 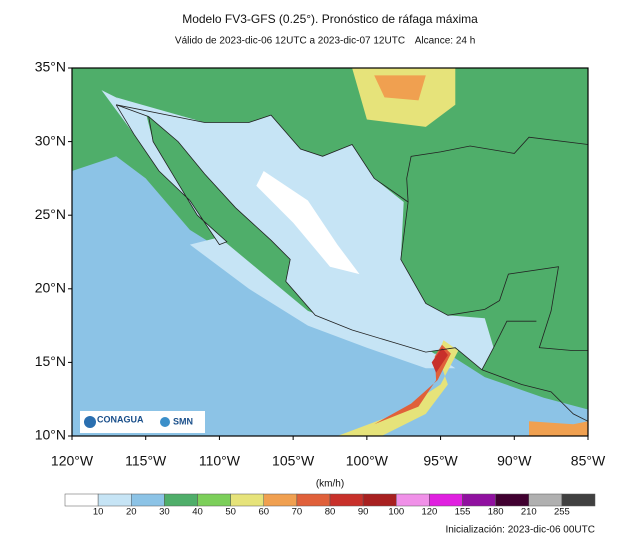 I want to click on colorbar-label: 30, so click(x=164, y=512).